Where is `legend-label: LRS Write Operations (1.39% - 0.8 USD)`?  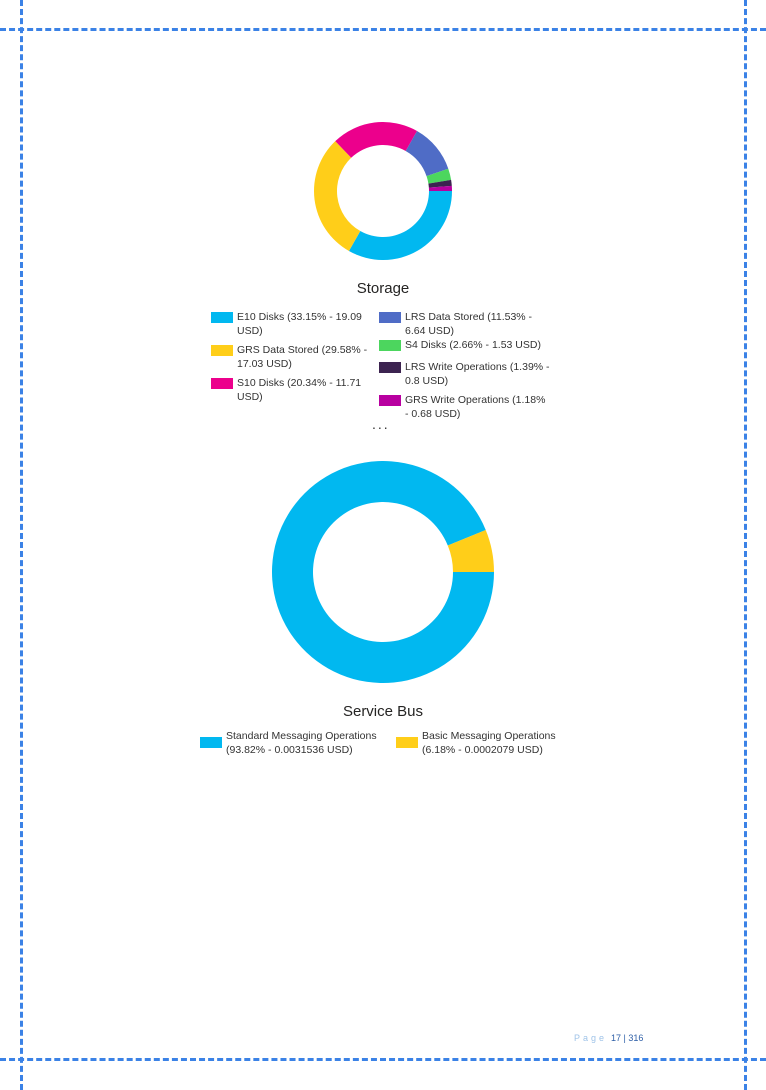
legend-label: LRS Write Operations (1.39% - 0.8 USD) is located at coordinates (477, 374).